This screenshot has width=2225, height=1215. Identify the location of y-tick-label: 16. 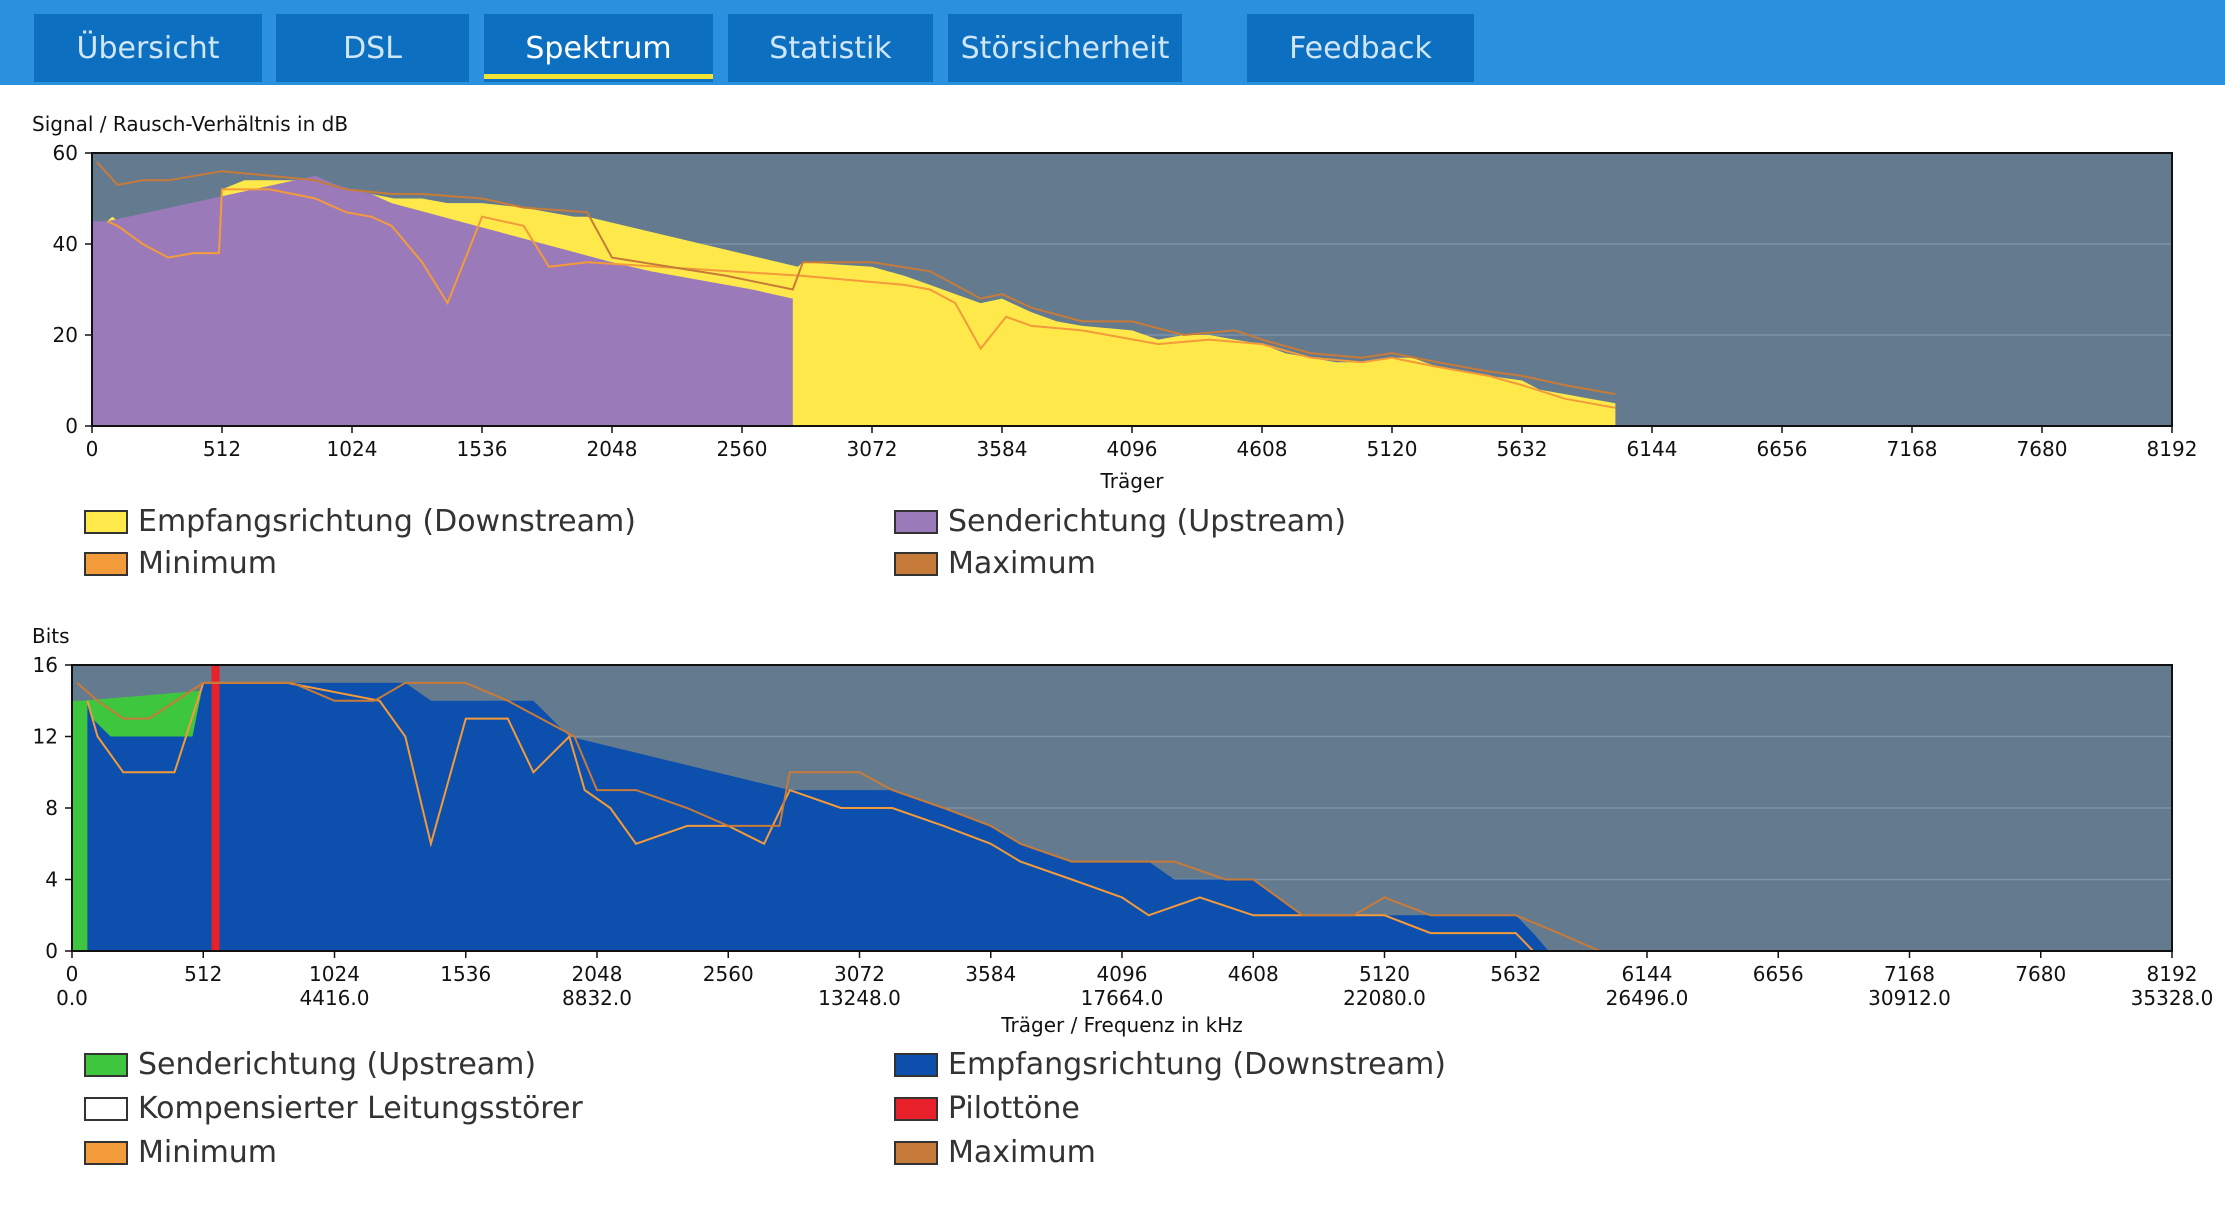
(45, 665).